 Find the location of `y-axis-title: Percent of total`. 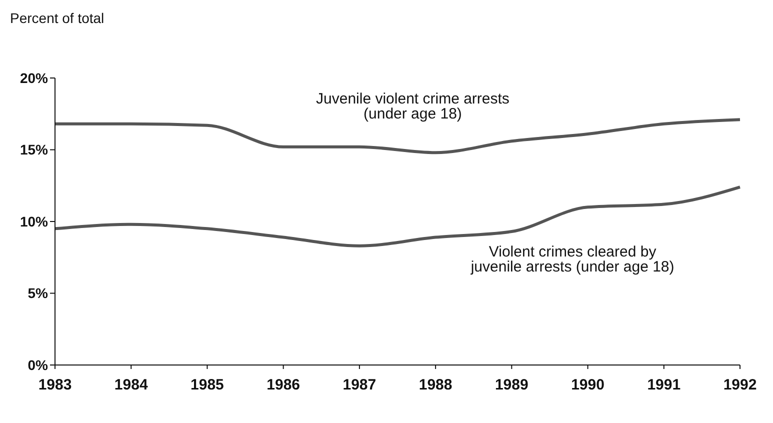

y-axis-title: Percent of total is located at coordinates (57, 18).